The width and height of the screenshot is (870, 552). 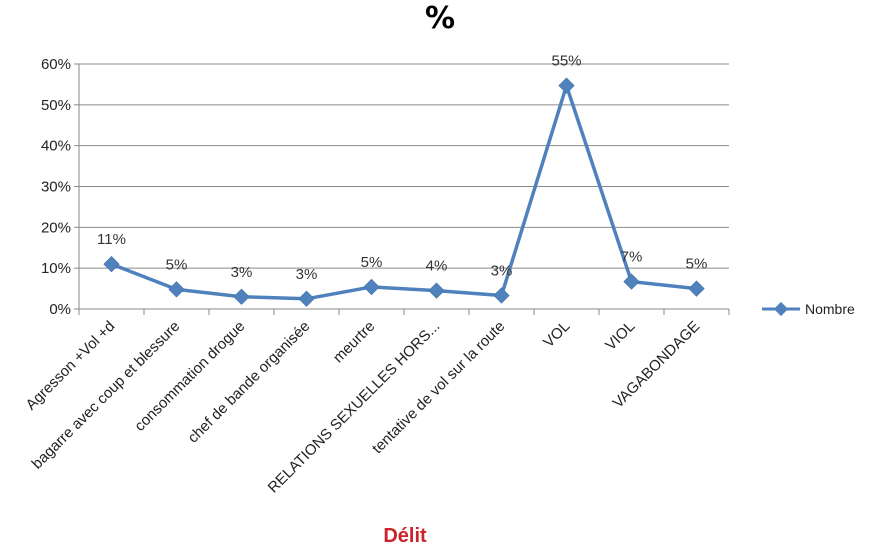 I want to click on x-category-label: meurtre, so click(x=354, y=342).